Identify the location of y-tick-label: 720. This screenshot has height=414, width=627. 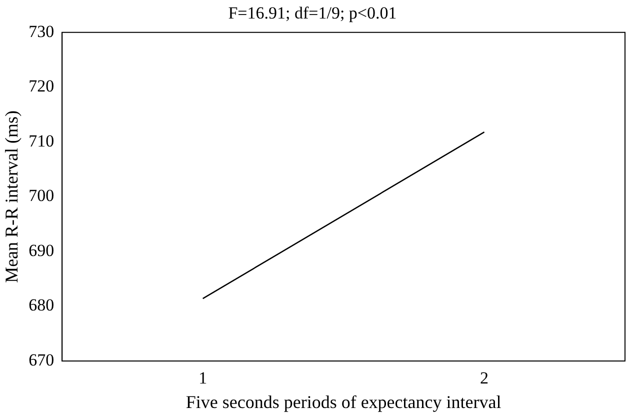
(41, 86).